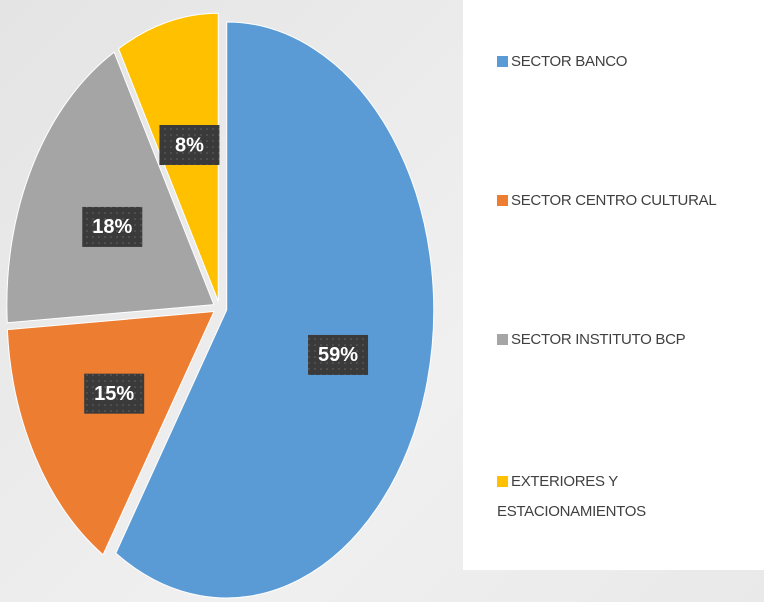  What do you see at coordinates (598, 339) in the screenshot?
I see `legend-label: SECTOR INSTITUTO BCP` at bounding box center [598, 339].